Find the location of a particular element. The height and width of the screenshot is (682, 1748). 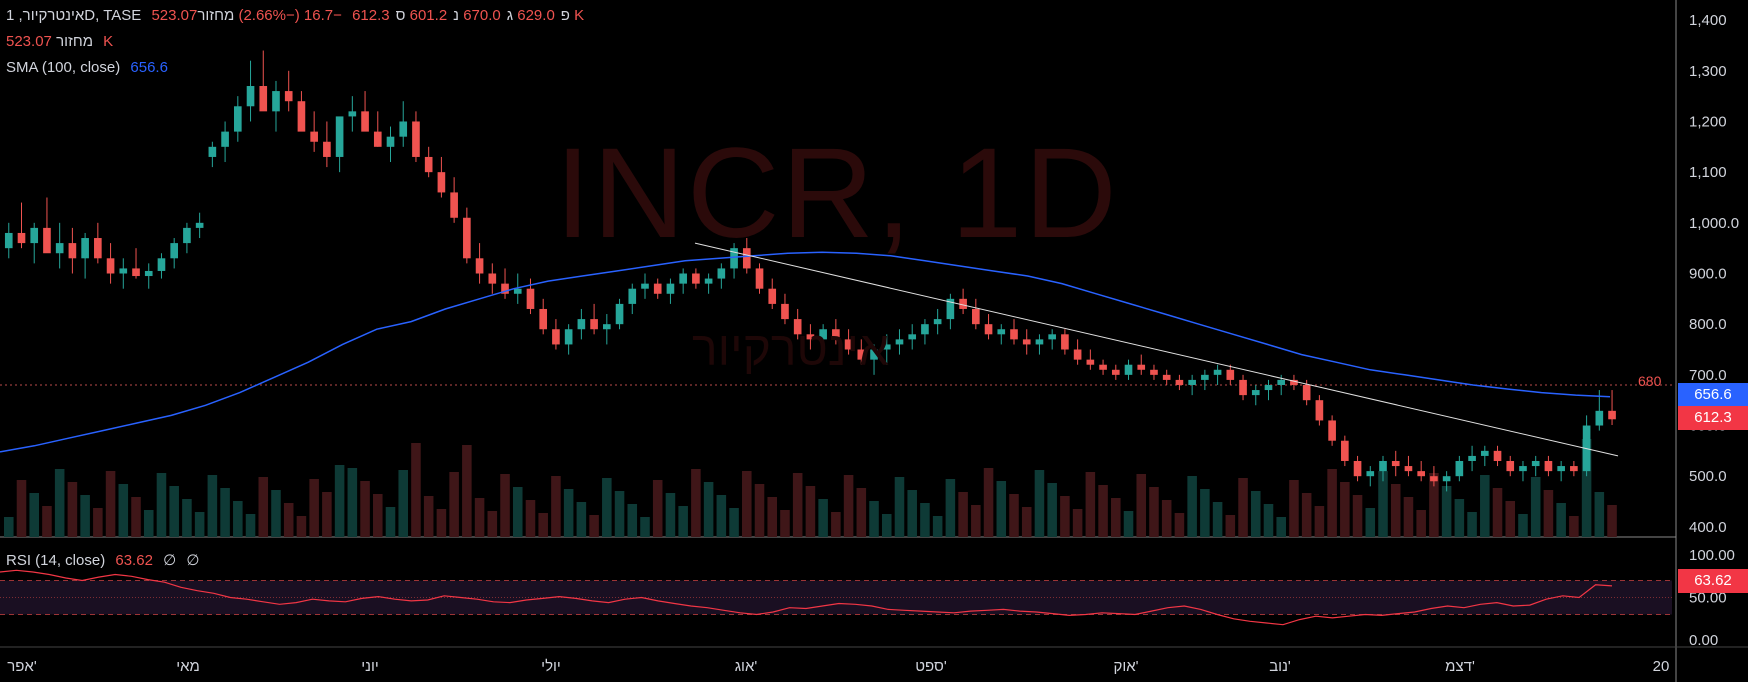

level-680-label: 680 is located at coordinates (1650, 381).